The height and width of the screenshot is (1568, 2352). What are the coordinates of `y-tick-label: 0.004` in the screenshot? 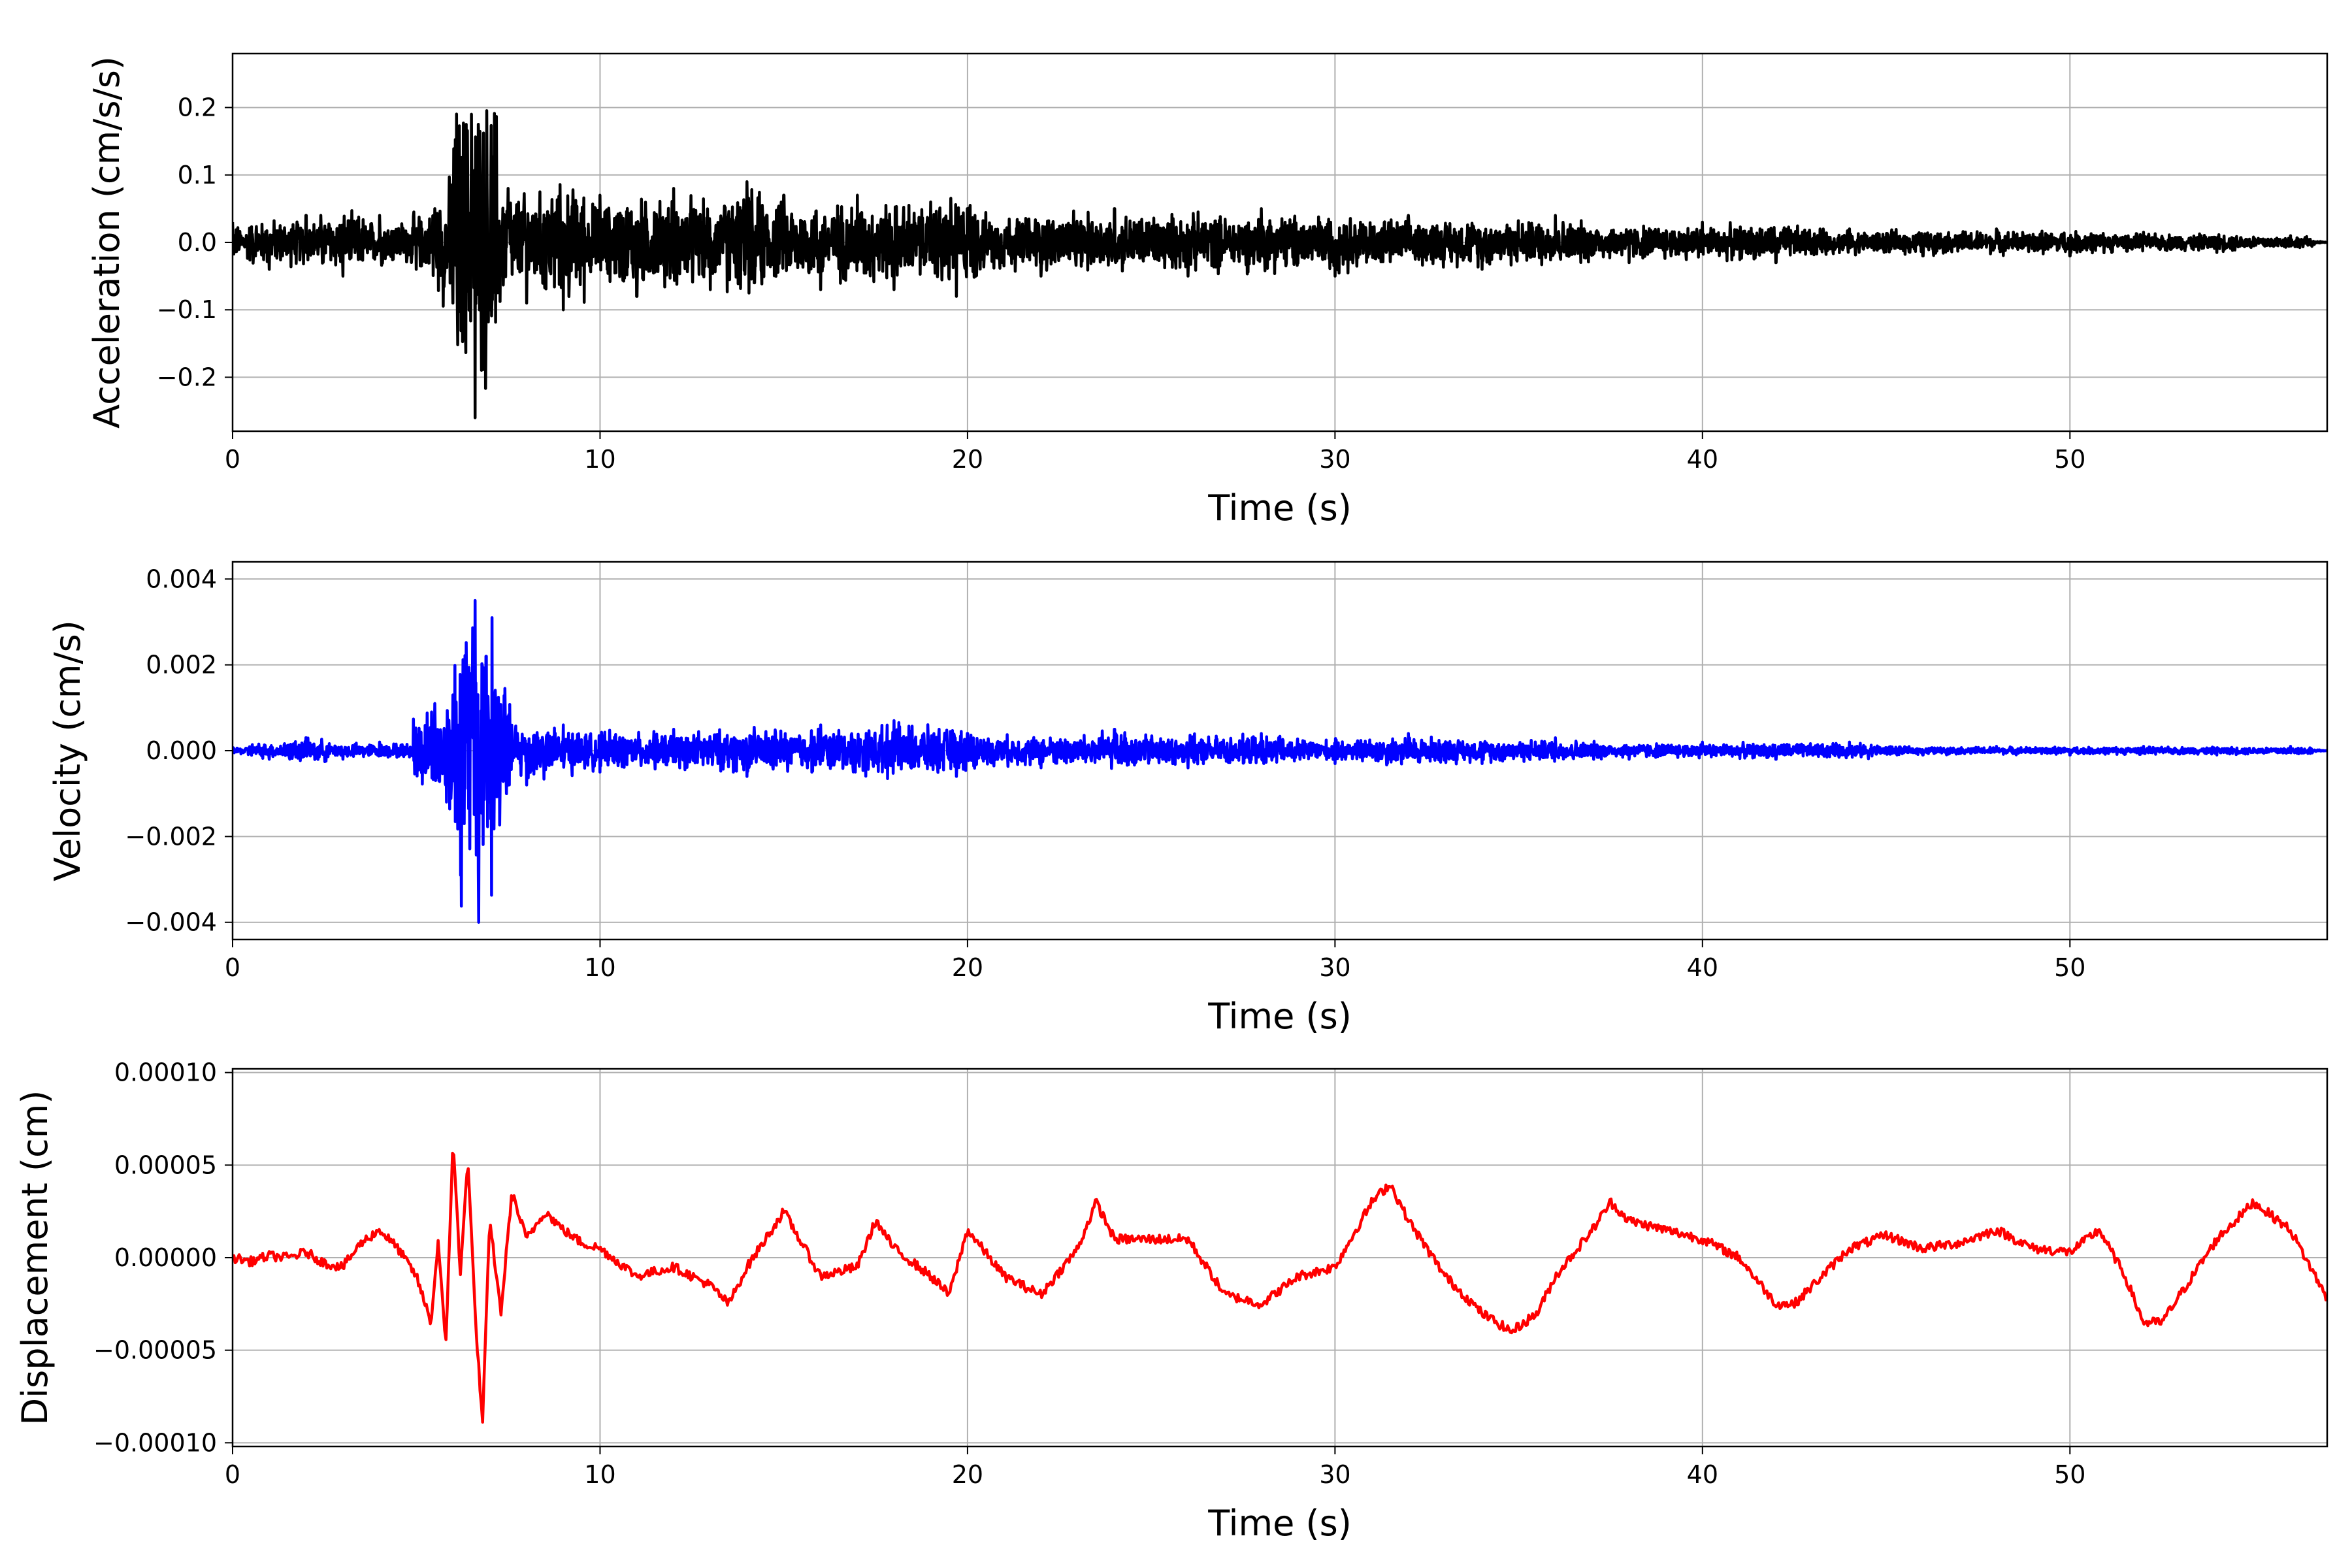 It's located at (181, 578).